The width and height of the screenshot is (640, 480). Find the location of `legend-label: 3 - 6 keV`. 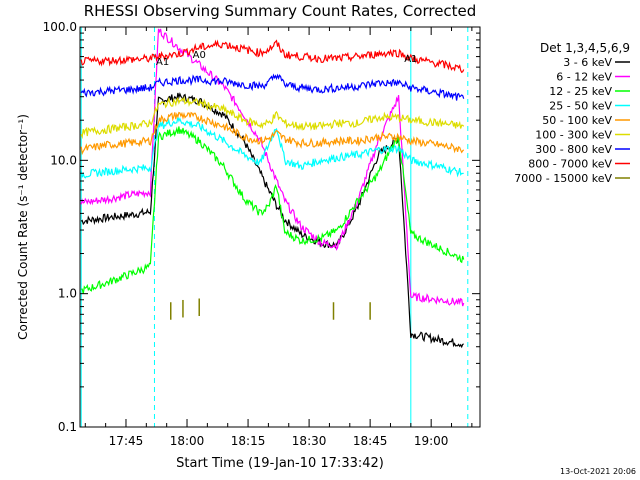

legend-label: 3 - 6 keV is located at coordinates (587, 62).